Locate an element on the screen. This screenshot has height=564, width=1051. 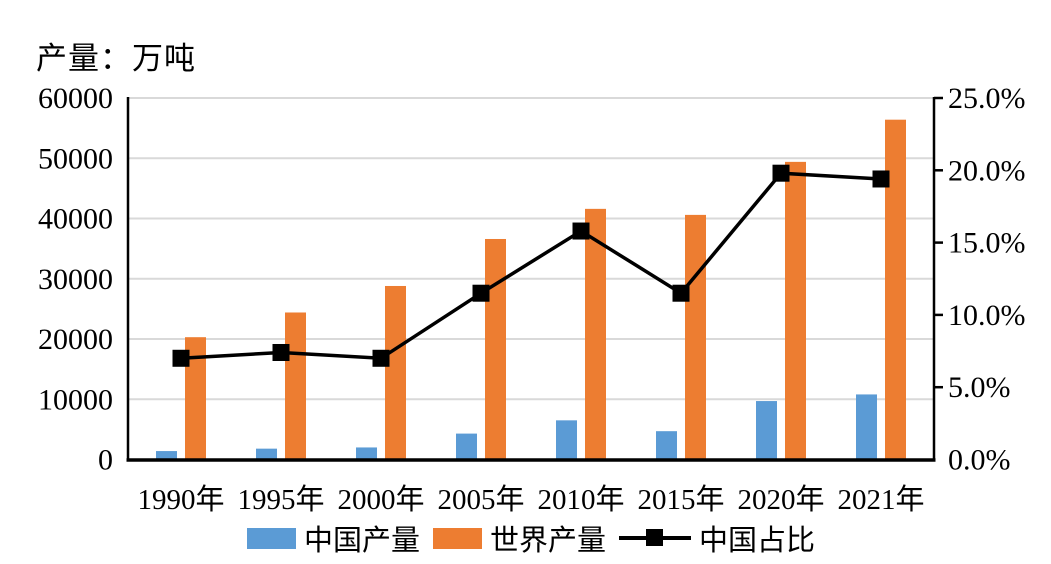
right-axis-label: 10.0% is located at coordinates (987, 315).